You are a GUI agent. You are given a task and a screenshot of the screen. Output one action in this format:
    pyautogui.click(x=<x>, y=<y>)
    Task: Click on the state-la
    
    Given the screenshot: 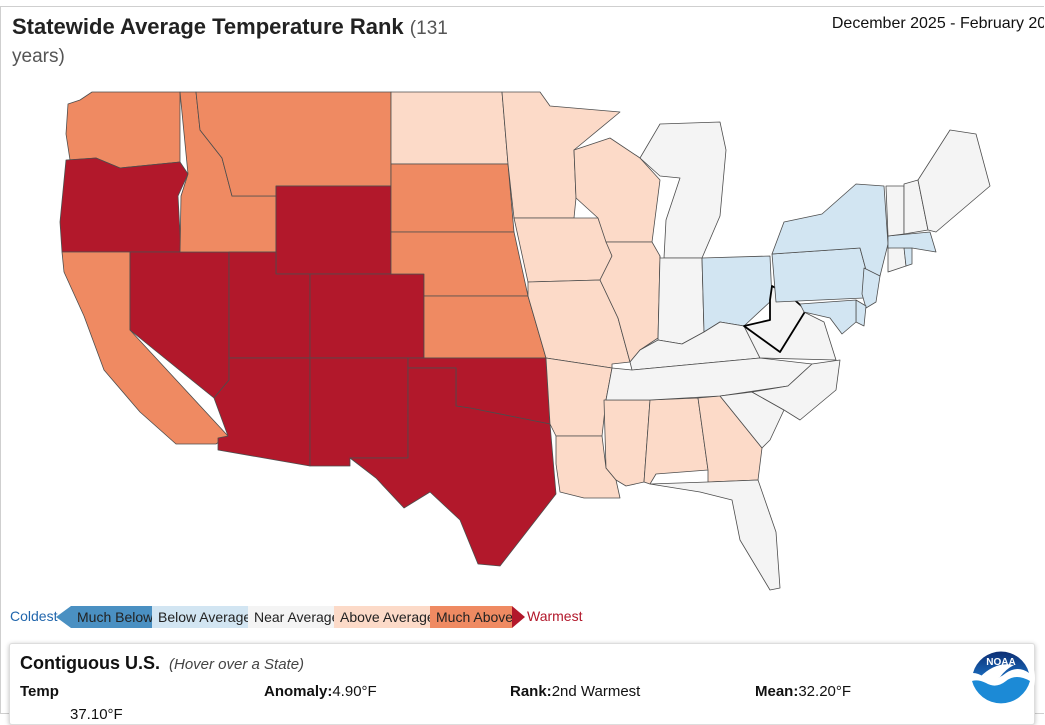 What is the action you would take?
    pyautogui.click(x=588, y=467)
    